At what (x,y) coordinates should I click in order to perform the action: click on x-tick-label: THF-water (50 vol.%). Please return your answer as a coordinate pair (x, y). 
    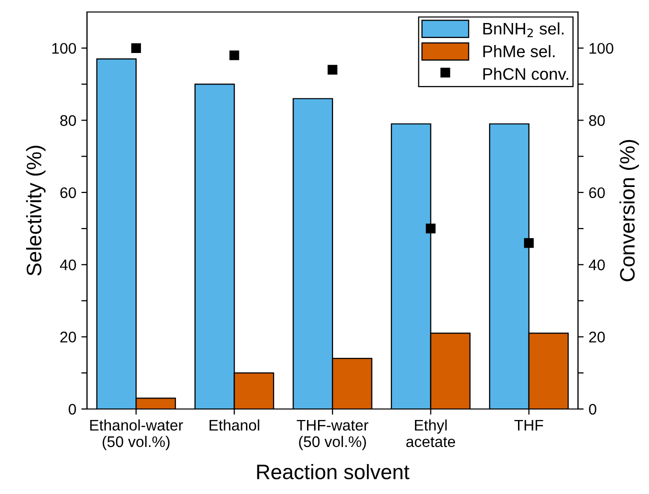
    Looking at the image, I should click on (332, 435).